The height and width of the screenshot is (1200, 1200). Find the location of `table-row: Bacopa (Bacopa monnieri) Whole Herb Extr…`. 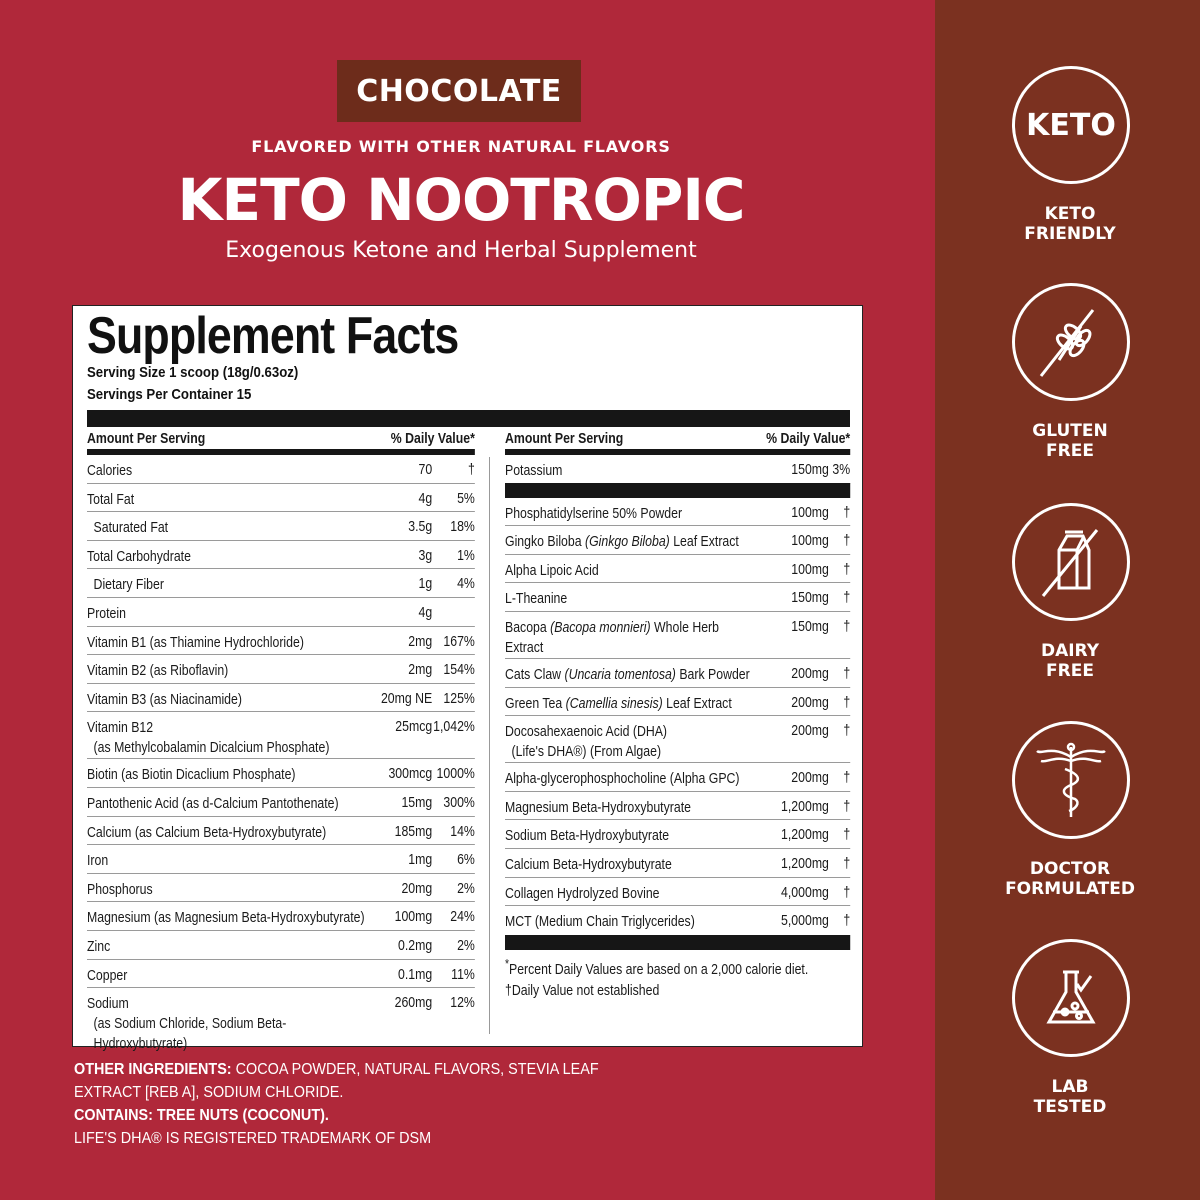

table-row: Bacopa (Bacopa monnieri) Whole Herb Extr… is located at coordinates (678, 635).